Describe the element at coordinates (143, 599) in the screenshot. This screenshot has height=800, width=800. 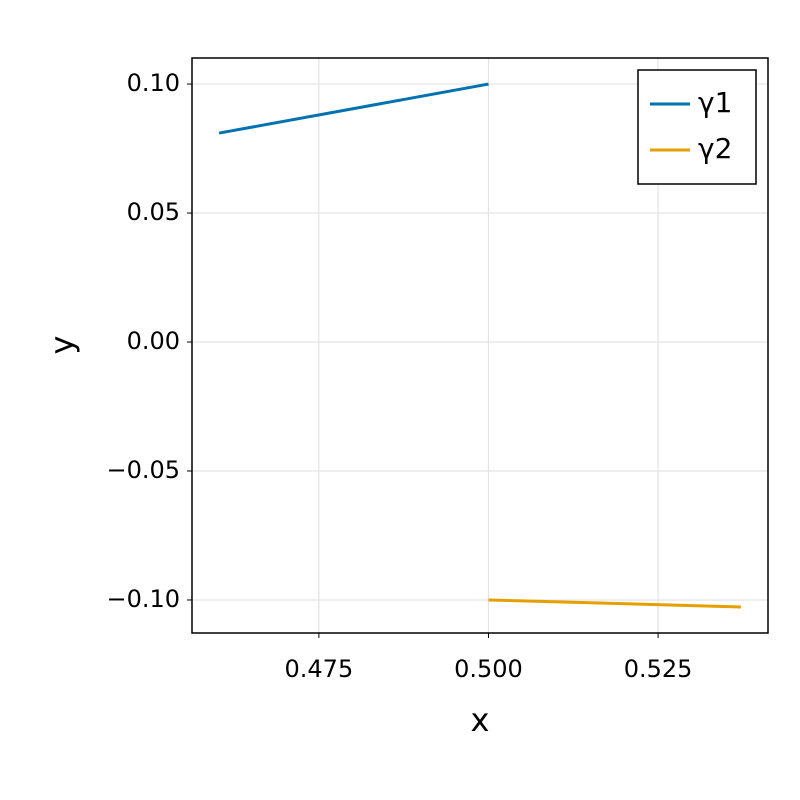
I see `y-tick-label: −0.10` at that location.